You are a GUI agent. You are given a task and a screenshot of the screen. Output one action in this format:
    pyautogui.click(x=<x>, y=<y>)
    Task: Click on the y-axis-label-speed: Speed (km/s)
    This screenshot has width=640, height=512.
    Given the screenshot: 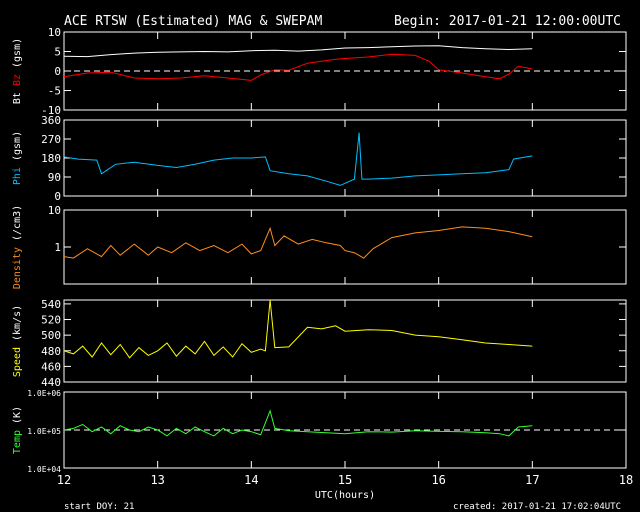 What is the action you would take?
    pyautogui.click(x=17, y=341)
    